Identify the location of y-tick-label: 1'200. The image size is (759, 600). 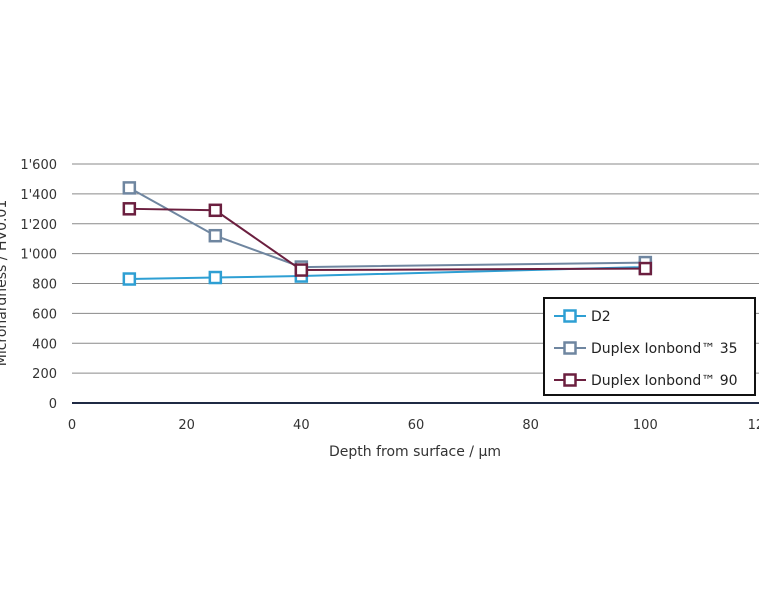
(38, 225).